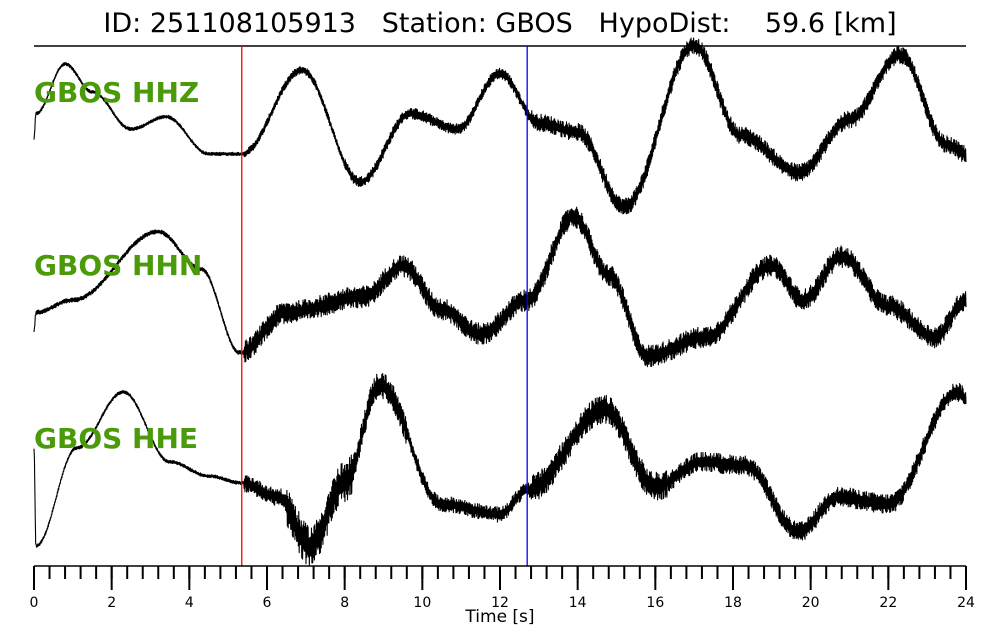  What do you see at coordinates (578, 603) in the screenshot?
I see `tick-label: 14` at bounding box center [578, 603].